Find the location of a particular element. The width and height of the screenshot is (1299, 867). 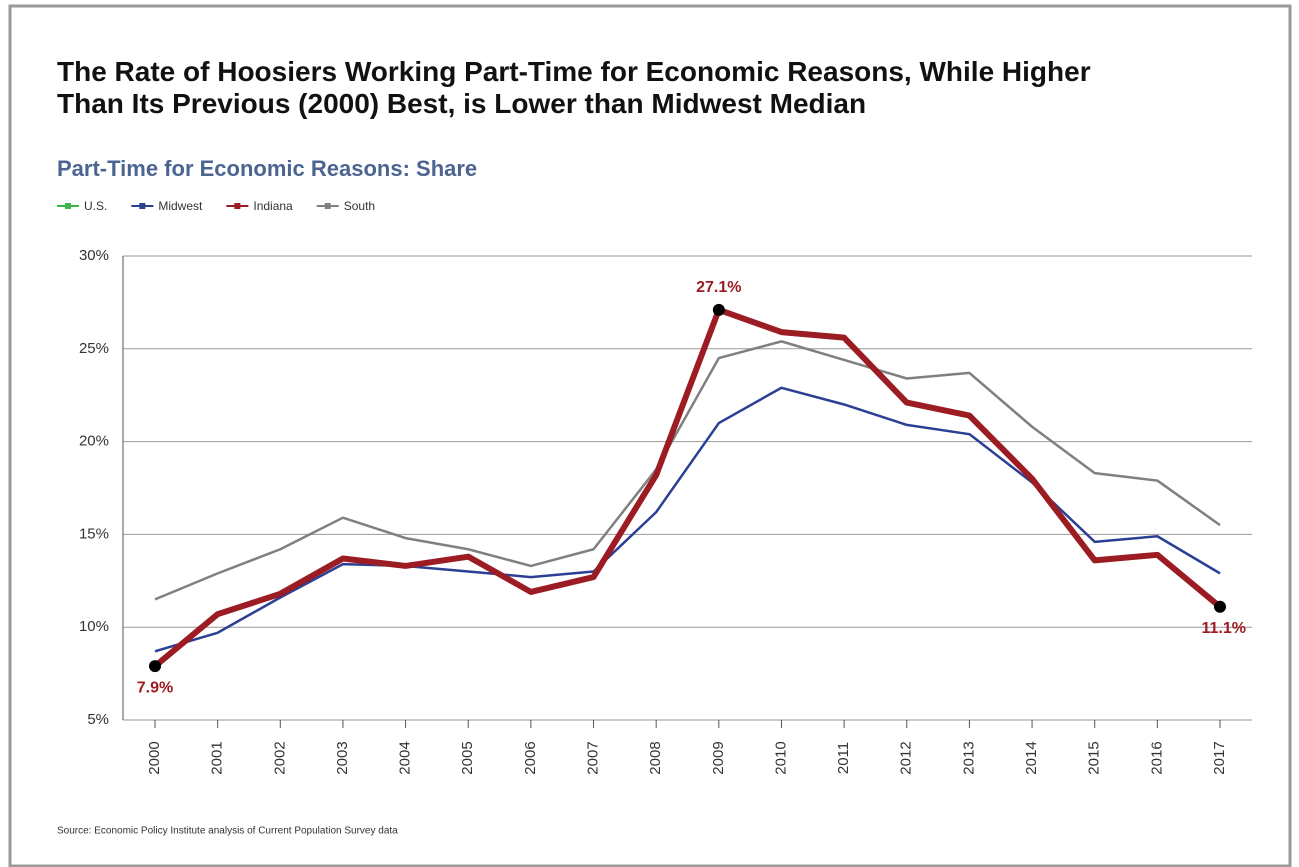

y-tick-label: 30% is located at coordinates (94, 255).